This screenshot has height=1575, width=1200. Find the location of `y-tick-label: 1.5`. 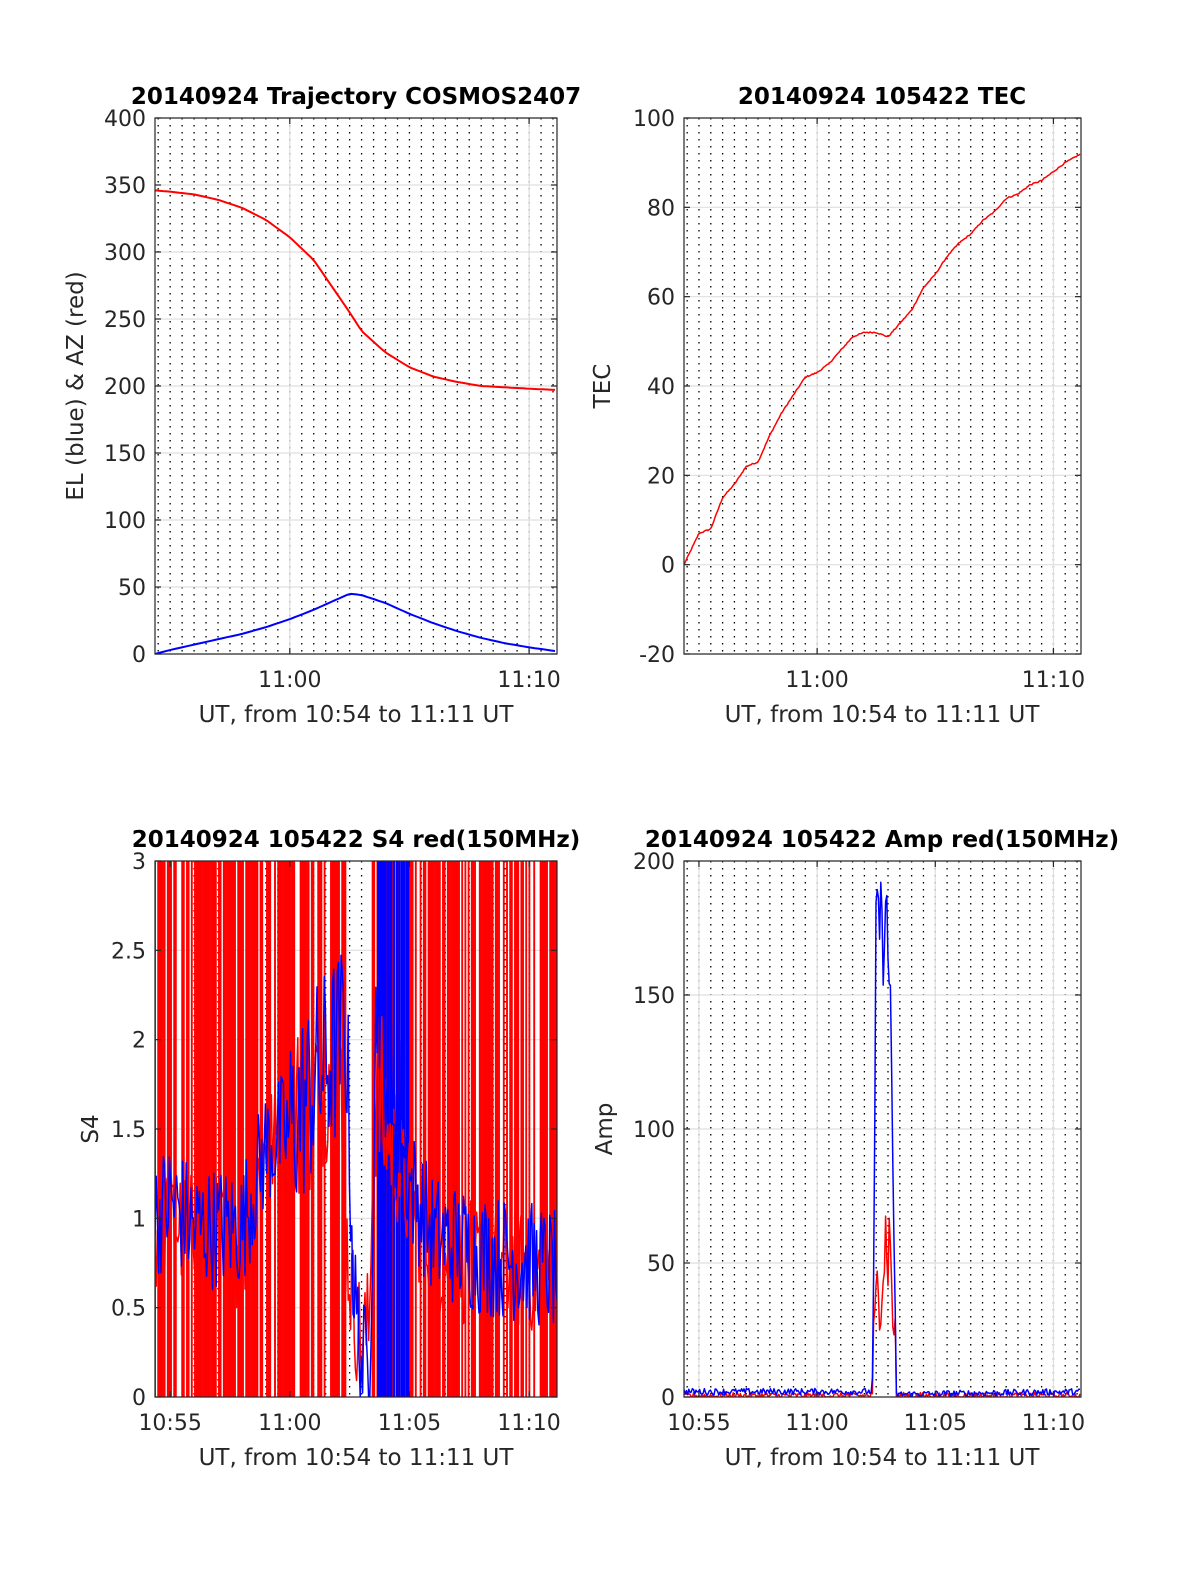

y-tick-label: 1.5 is located at coordinates (128, 1130).